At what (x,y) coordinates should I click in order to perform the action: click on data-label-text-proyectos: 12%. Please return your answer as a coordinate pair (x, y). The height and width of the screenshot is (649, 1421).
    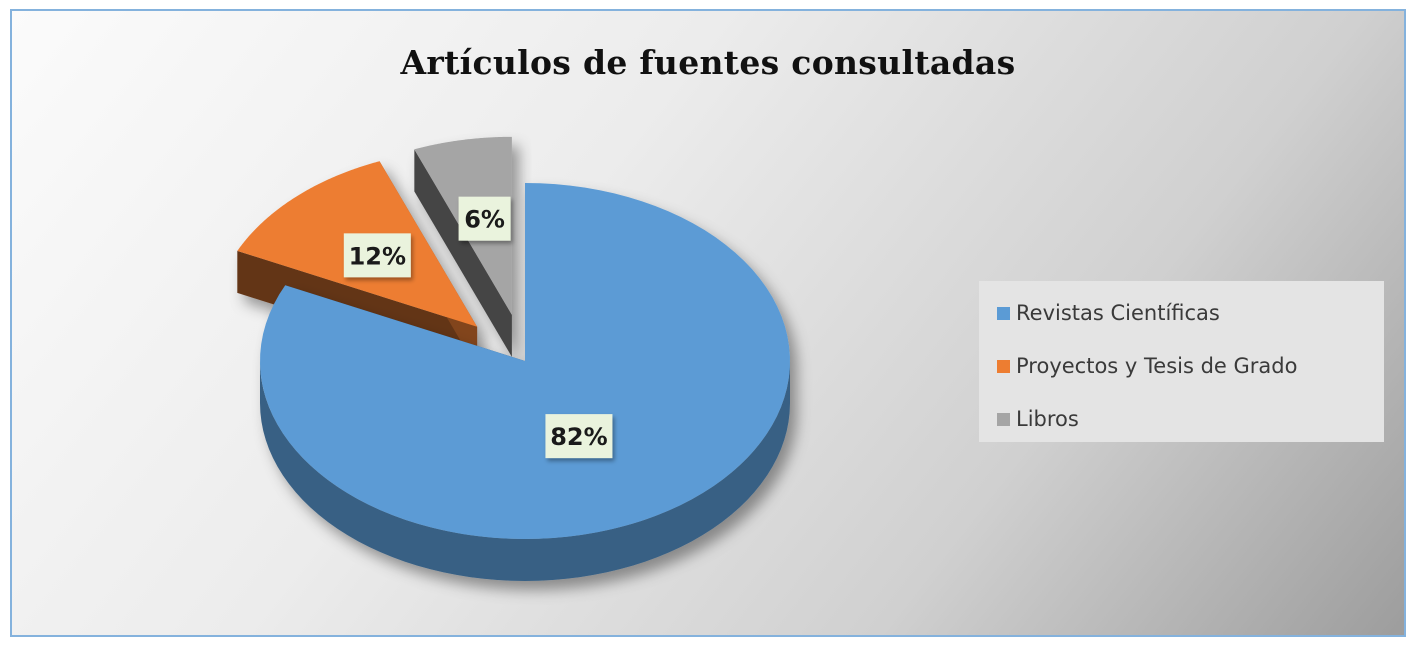
    Looking at the image, I should click on (377, 256).